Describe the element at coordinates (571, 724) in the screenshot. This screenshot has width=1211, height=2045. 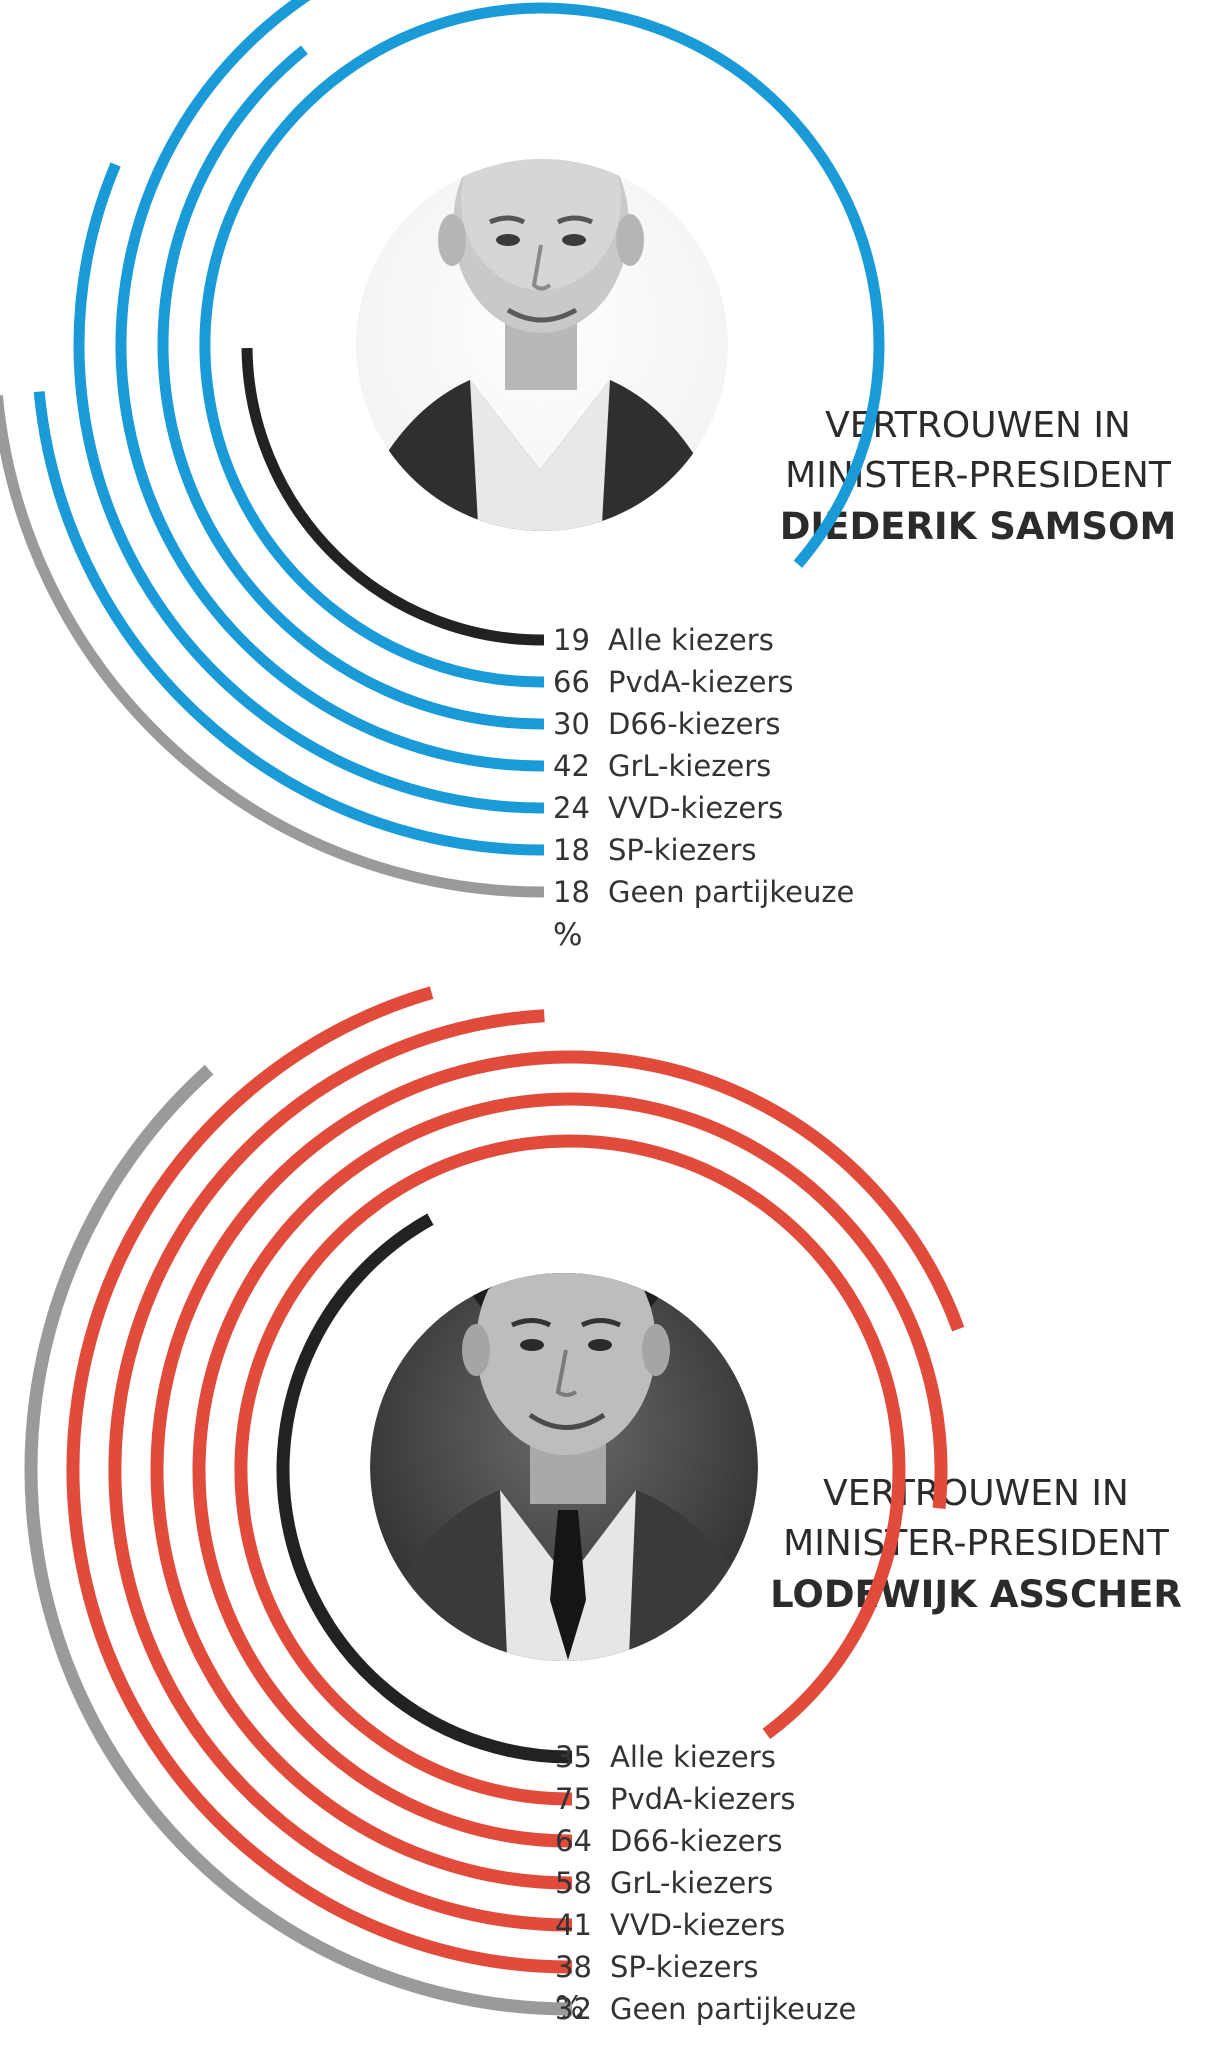
I see `value-label-d66-kiezers: 30` at that location.